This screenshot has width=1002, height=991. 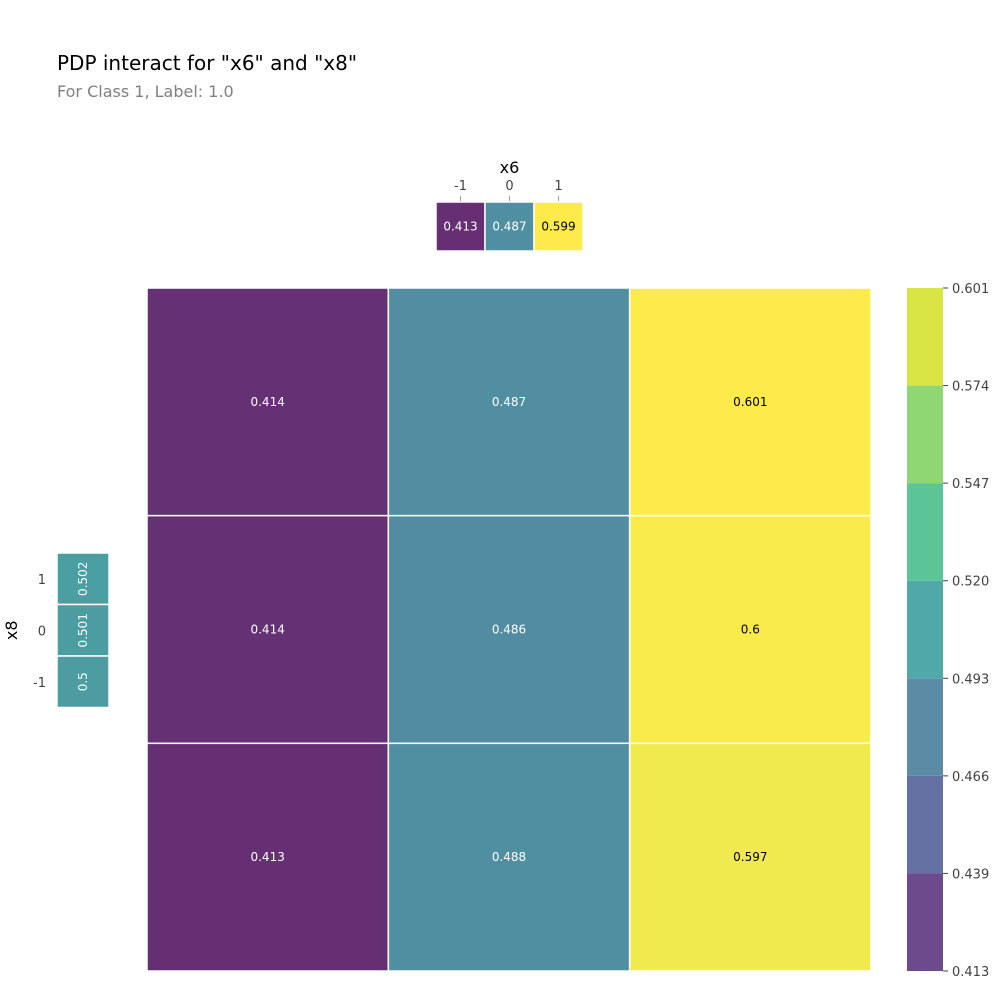 I want to click on x-marginal-label: 0.413, so click(x=460, y=227).